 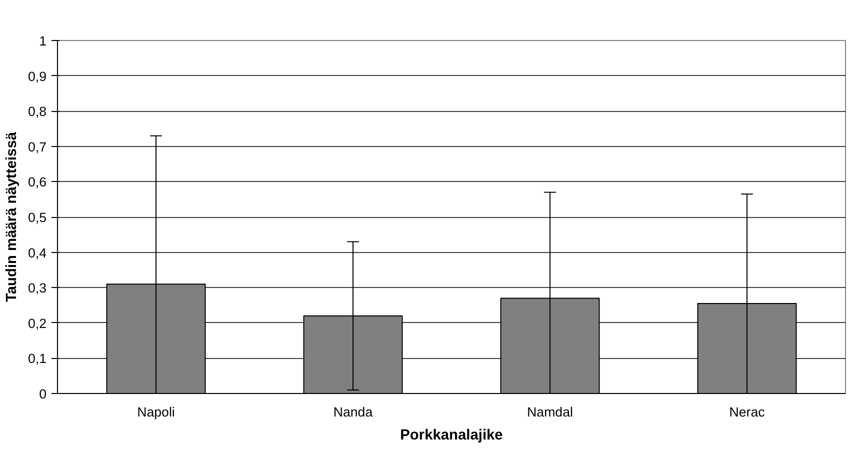 What do you see at coordinates (550, 412) in the screenshot?
I see `x-tick-label: Namdal` at bounding box center [550, 412].